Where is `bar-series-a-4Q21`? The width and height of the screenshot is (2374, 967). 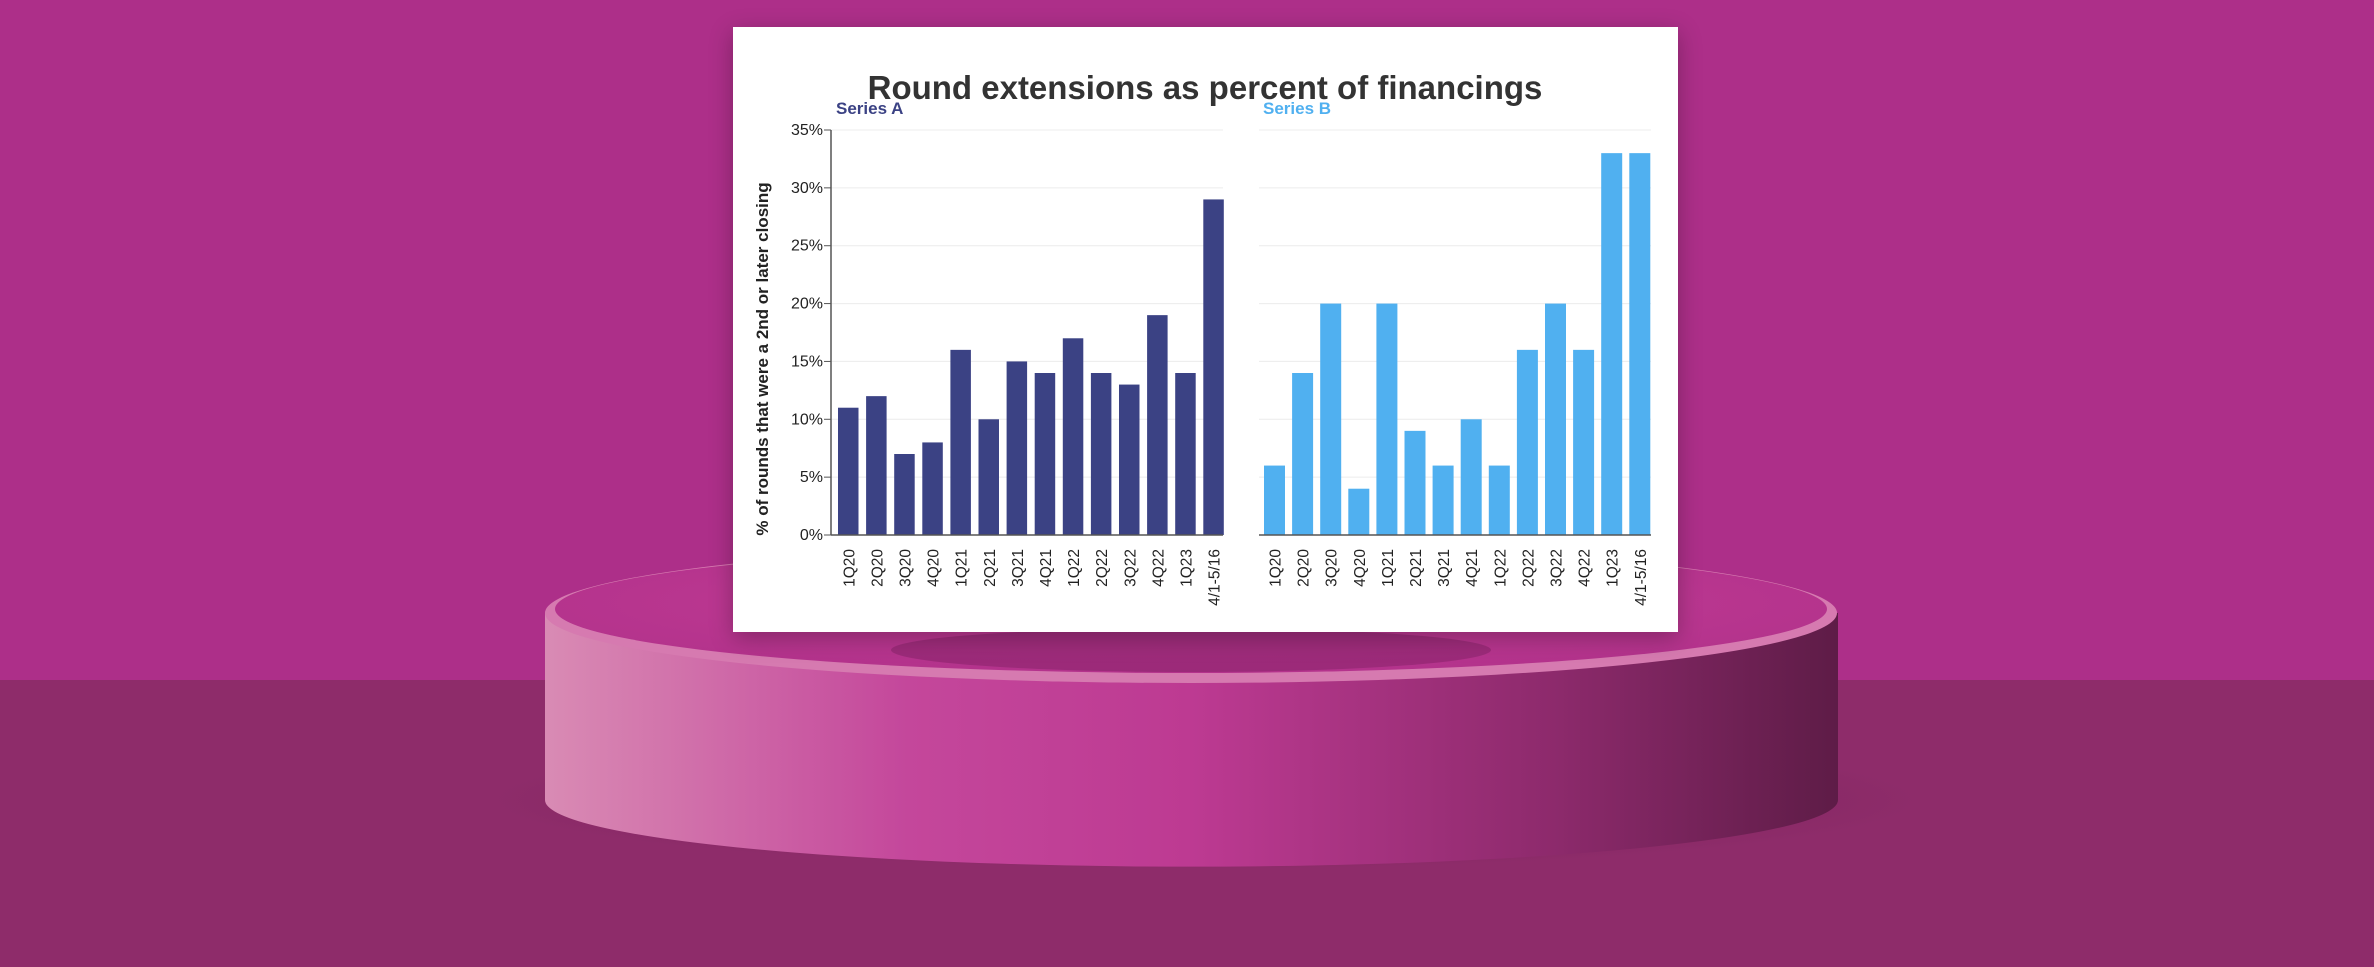 bar-series-a-4Q21 is located at coordinates (1045, 454).